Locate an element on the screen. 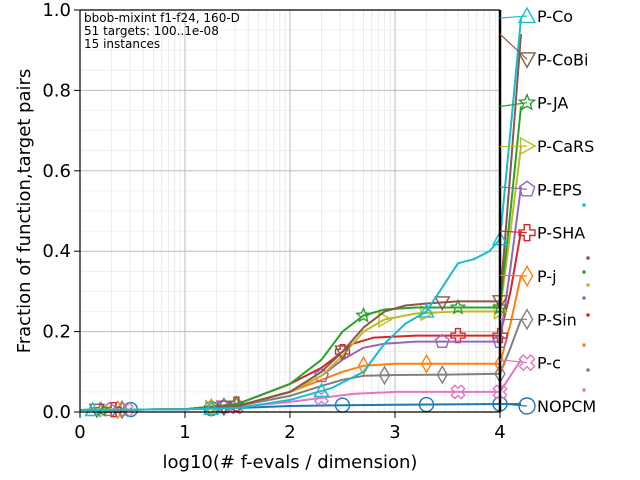 The width and height of the screenshot is (640, 480). legend-item-p-ja: P-JA is located at coordinates (533, 102).